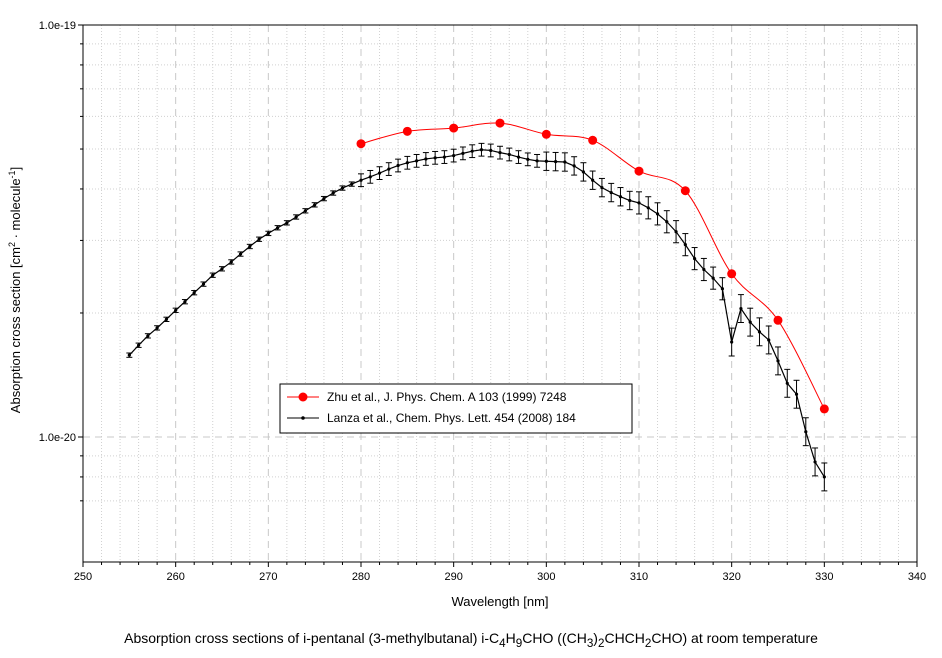 The width and height of the screenshot is (942, 658). What do you see at coordinates (917, 577) in the screenshot?
I see `x-tick-label: 340` at bounding box center [917, 577].